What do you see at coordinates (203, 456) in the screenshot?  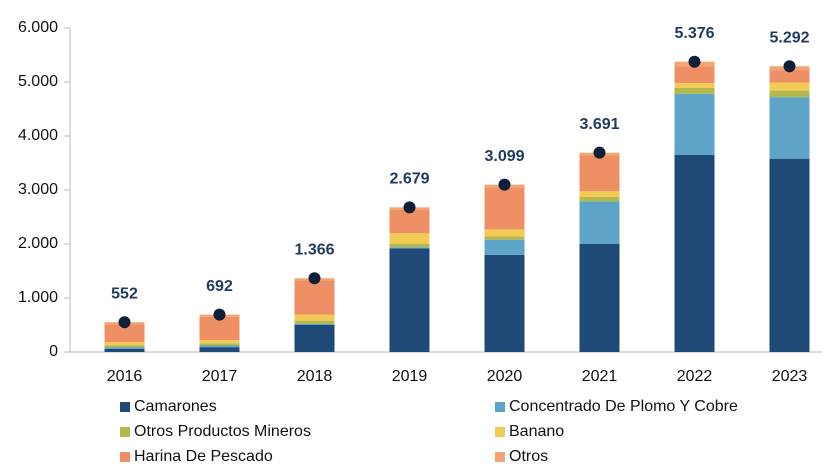 I see `legend-label: Harina De Pescado` at bounding box center [203, 456].